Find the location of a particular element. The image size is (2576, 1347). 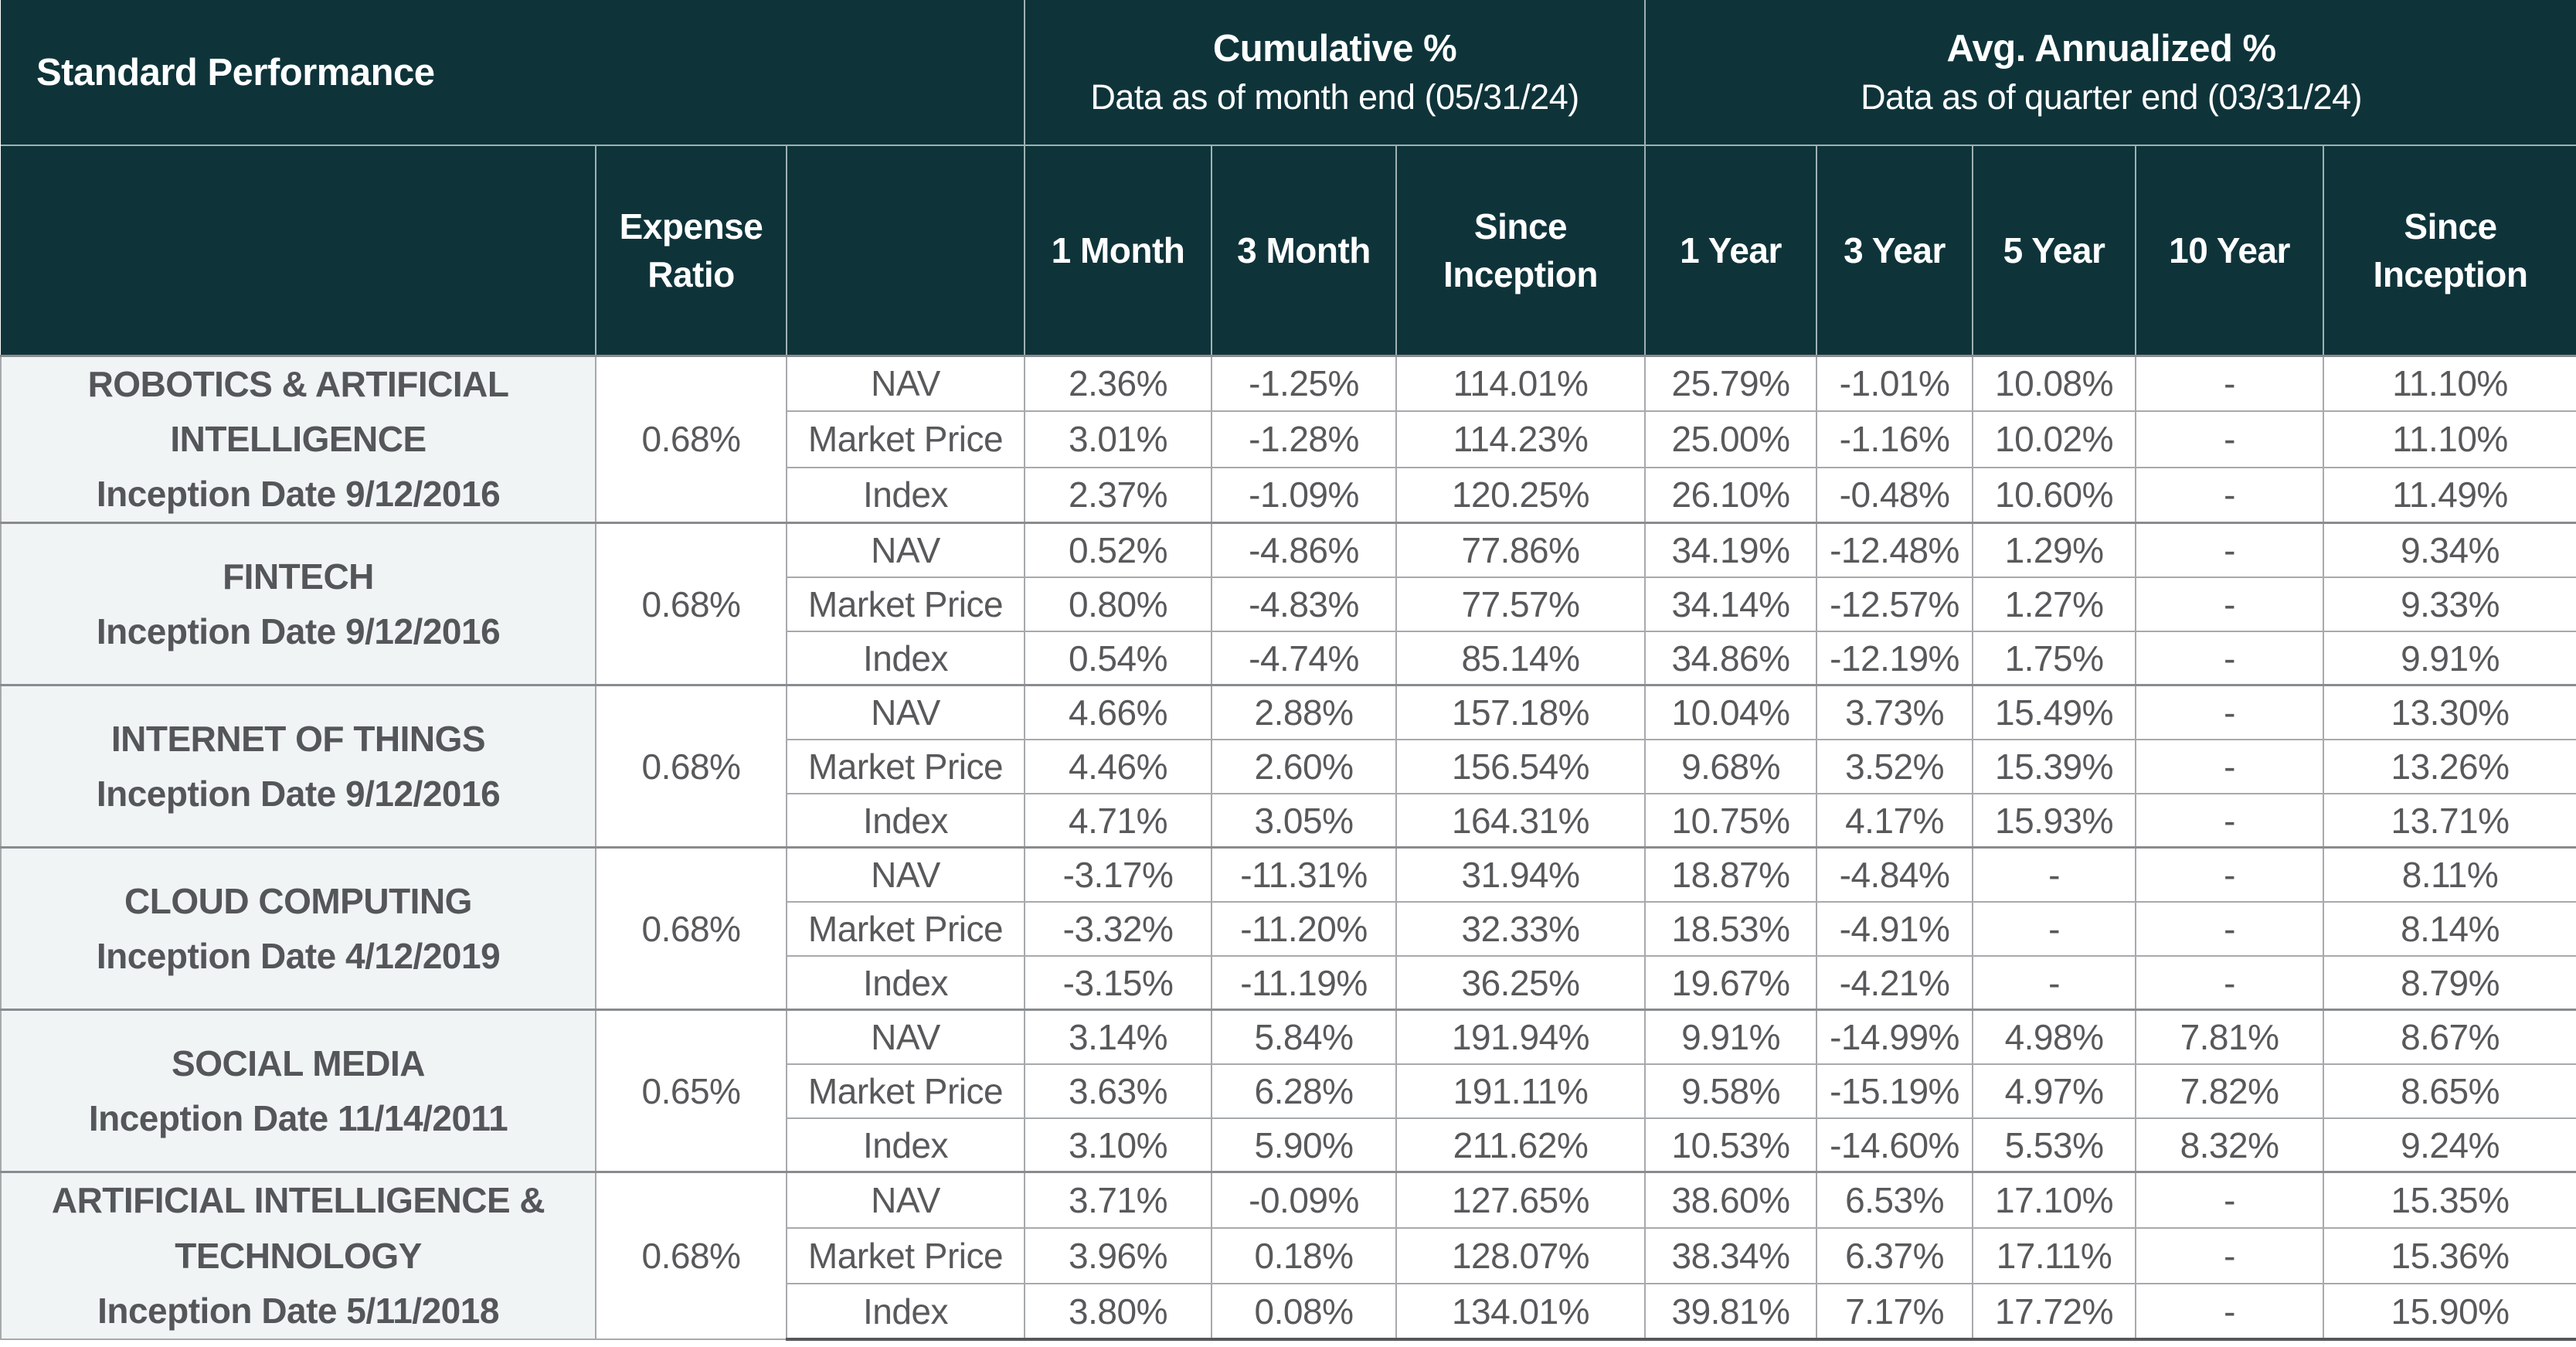

value-cell: 25.79% is located at coordinates (1731, 384).